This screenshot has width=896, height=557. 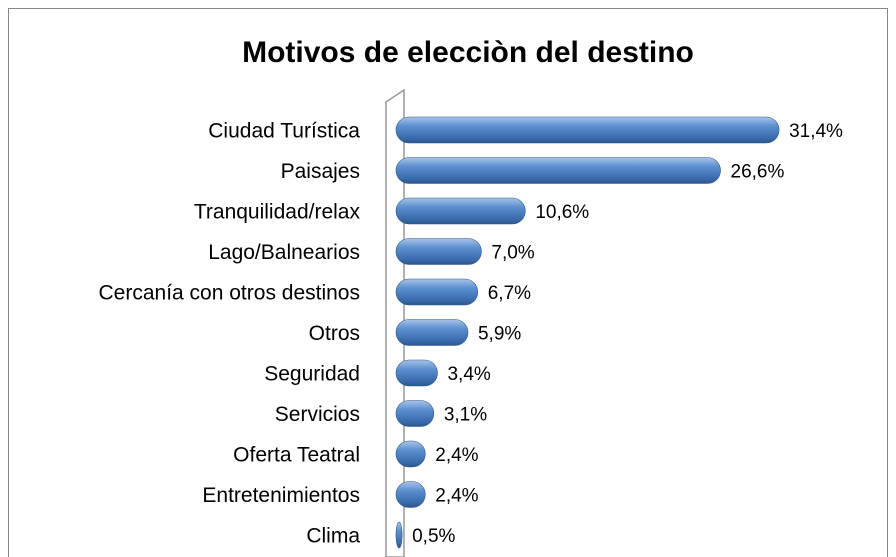 I want to click on y-tick-label: Entretenimientos, so click(x=281, y=495).